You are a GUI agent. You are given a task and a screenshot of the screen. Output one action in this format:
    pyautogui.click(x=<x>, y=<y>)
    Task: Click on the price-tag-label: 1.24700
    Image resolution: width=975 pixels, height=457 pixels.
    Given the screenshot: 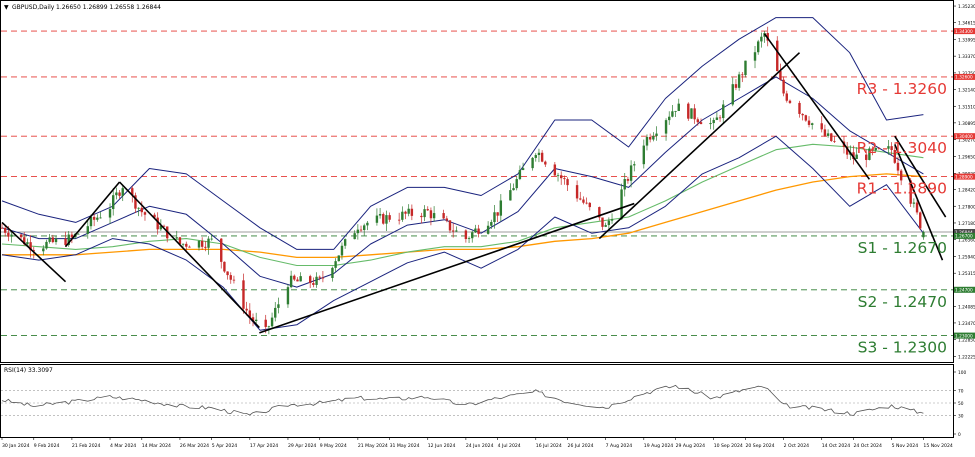 What is the action you would take?
    pyautogui.click(x=964, y=291)
    